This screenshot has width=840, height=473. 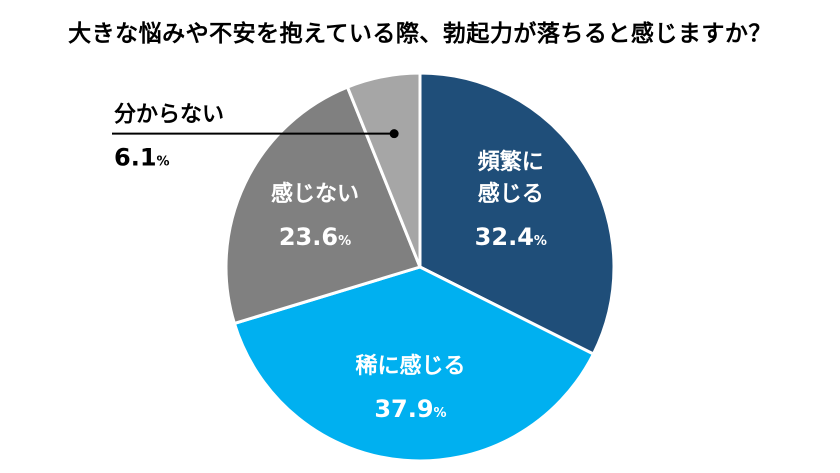 I want to click on callout-label: 分からない, so click(x=169, y=115).